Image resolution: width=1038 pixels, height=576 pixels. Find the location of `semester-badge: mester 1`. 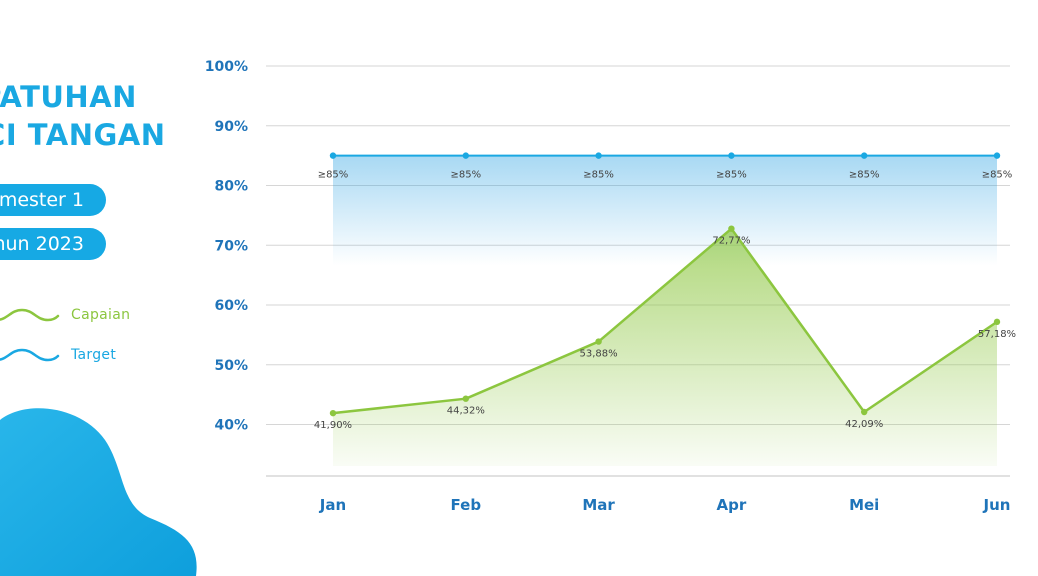

semester-badge: mester 1 is located at coordinates (53, 200).